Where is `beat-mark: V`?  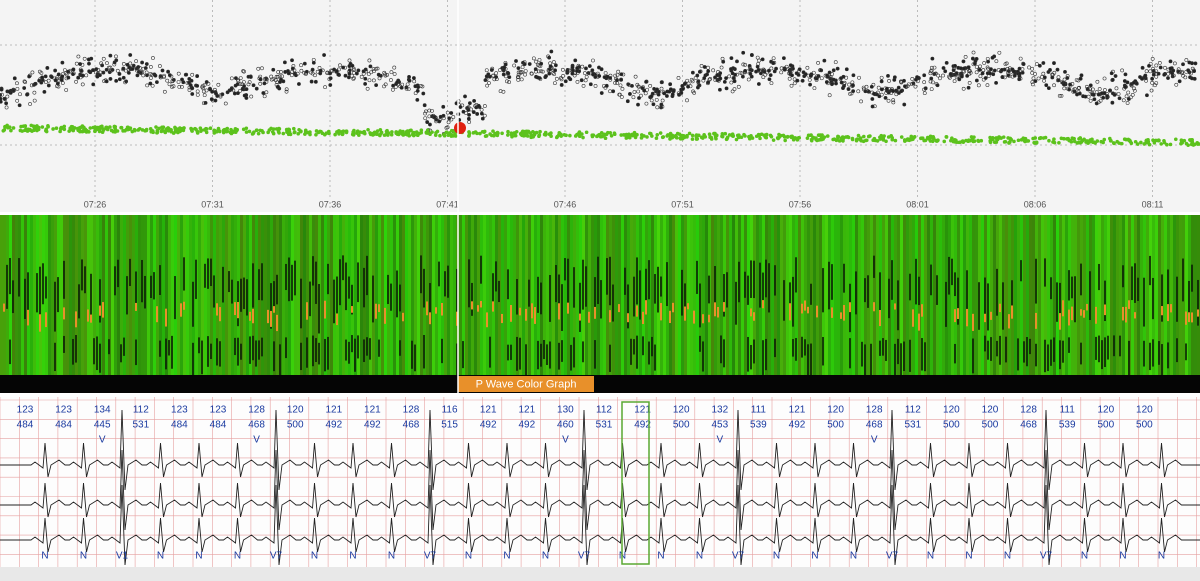 beat-mark: V is located at coordinates (256, 440).